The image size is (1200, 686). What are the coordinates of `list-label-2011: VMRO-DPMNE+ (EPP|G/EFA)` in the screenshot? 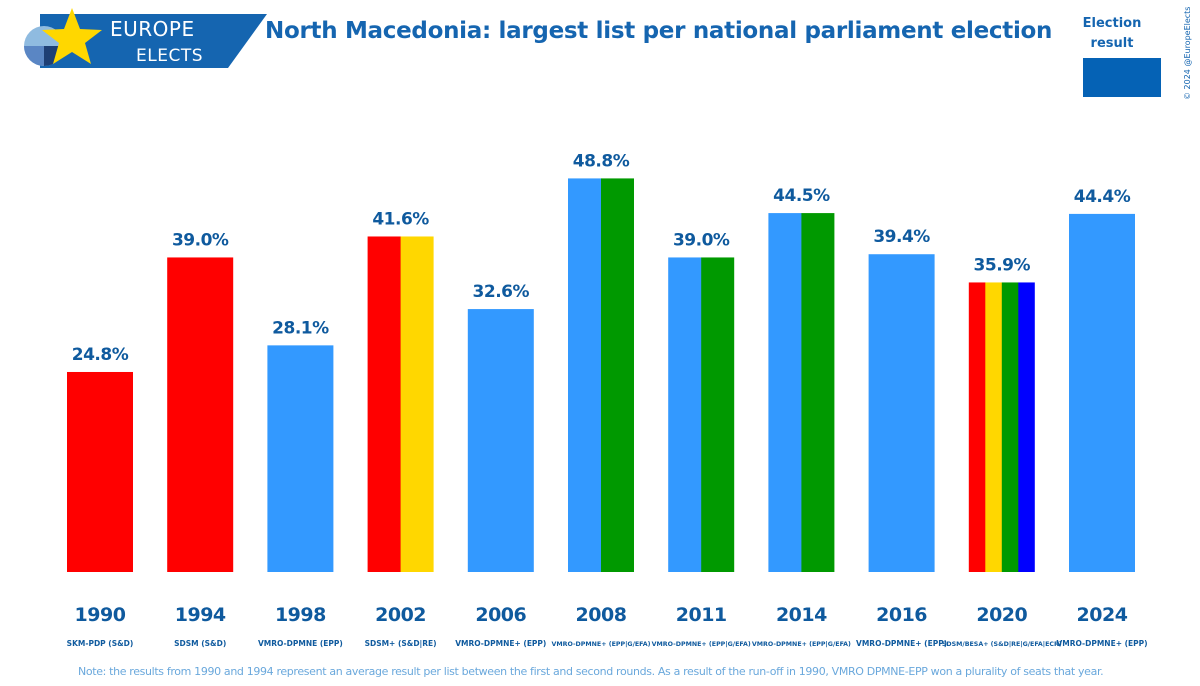 It's located at (701, 645).